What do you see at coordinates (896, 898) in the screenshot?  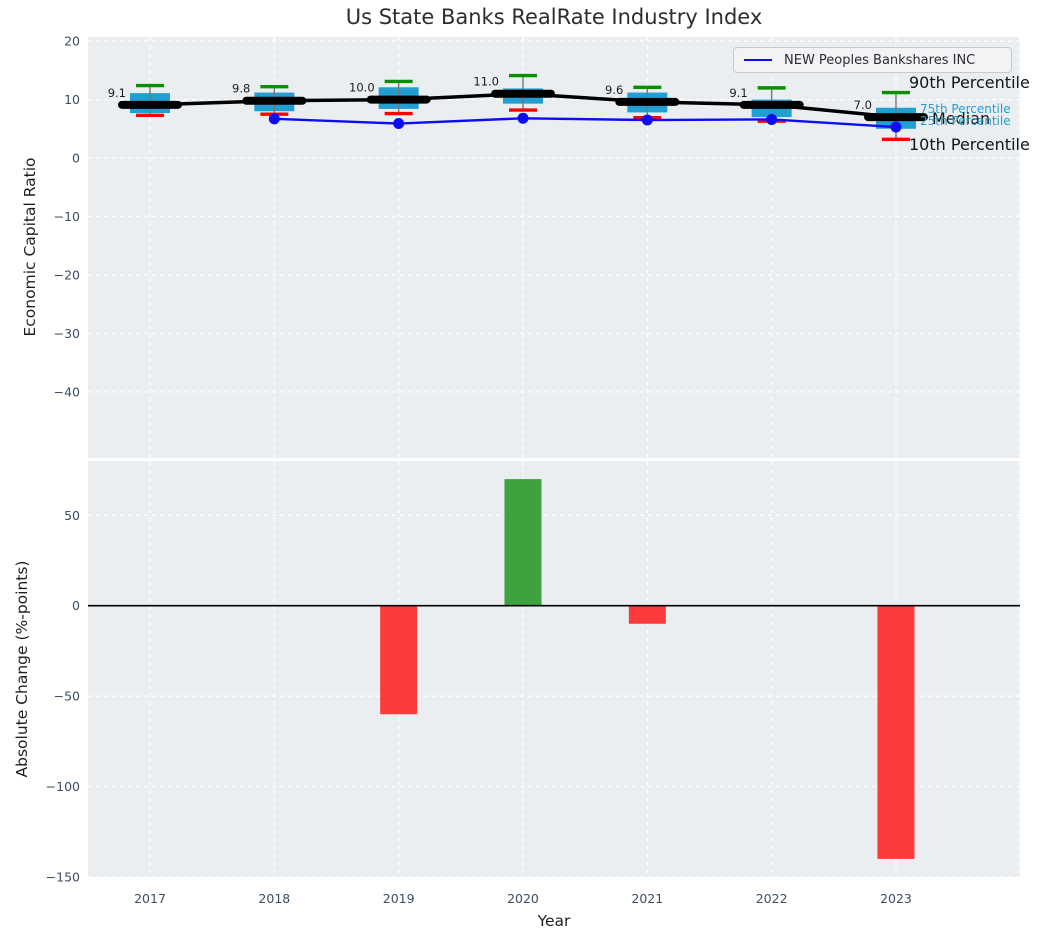 I see `svg-text: 2023` at bounding box center [896, 898].